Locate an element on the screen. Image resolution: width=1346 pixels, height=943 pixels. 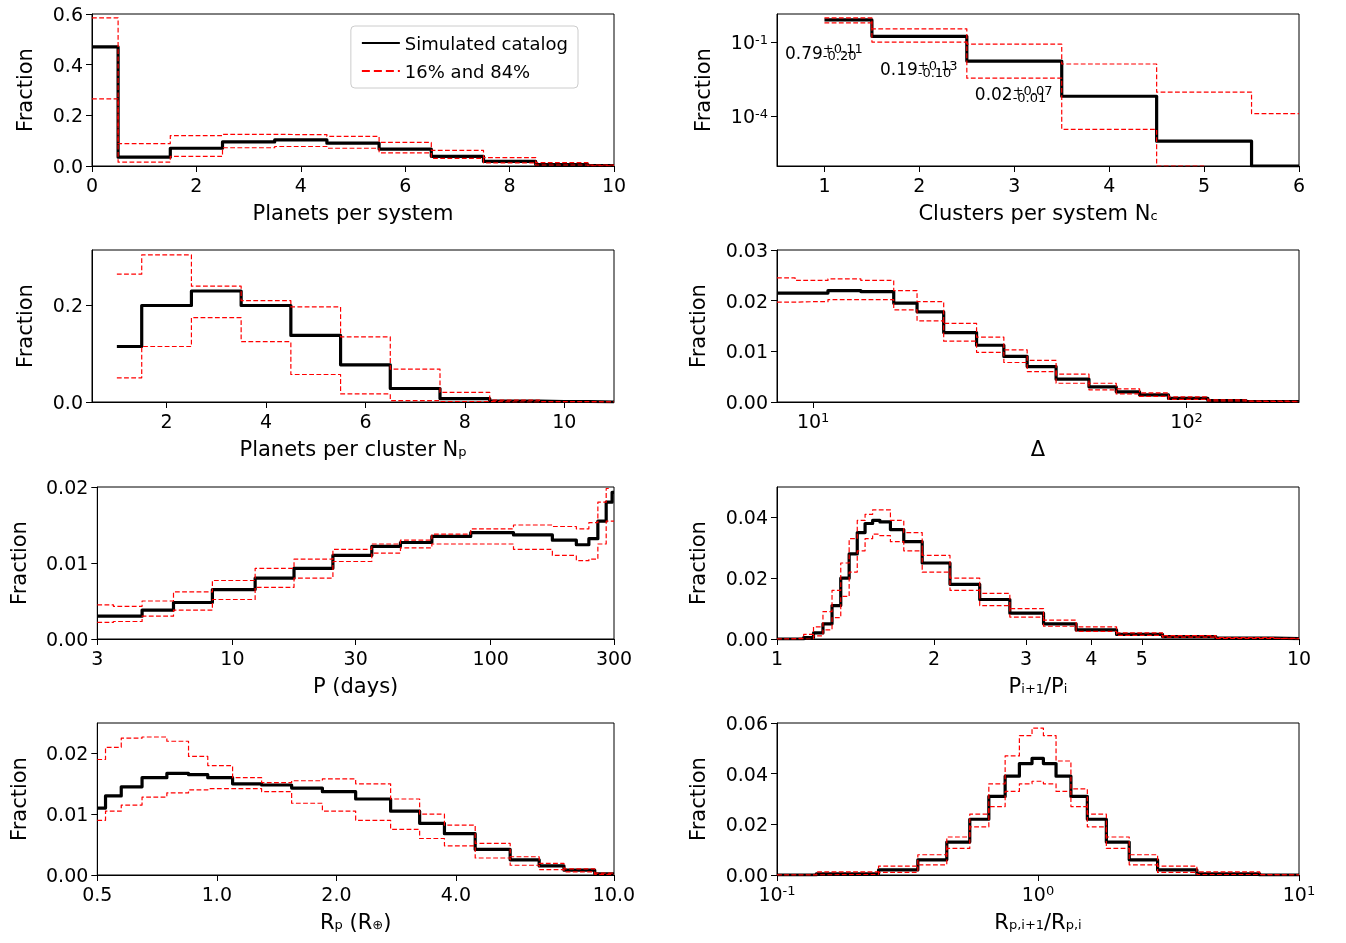
y-tick-label: 0.6 is located at coordinates (67, 14).